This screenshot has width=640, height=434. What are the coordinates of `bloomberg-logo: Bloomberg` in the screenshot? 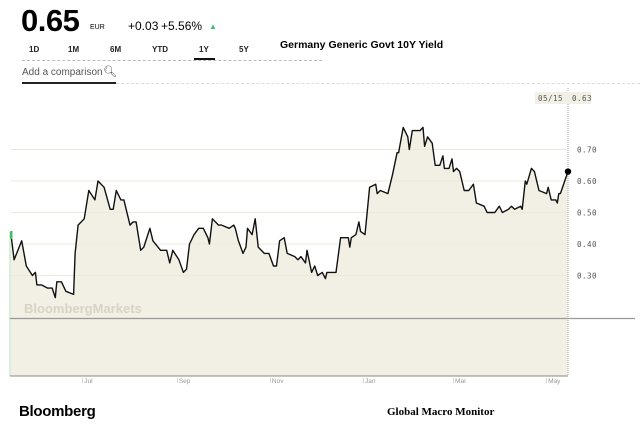 It's located at (57, 411).